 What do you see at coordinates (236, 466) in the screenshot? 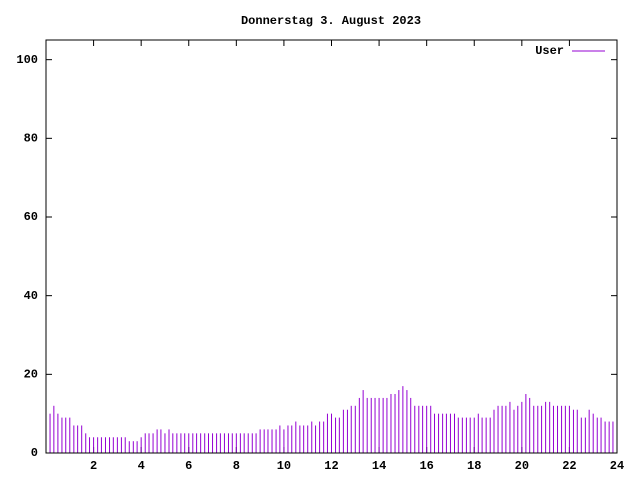
I see `x-tick-label: 8` at bounding box center [236, 466].